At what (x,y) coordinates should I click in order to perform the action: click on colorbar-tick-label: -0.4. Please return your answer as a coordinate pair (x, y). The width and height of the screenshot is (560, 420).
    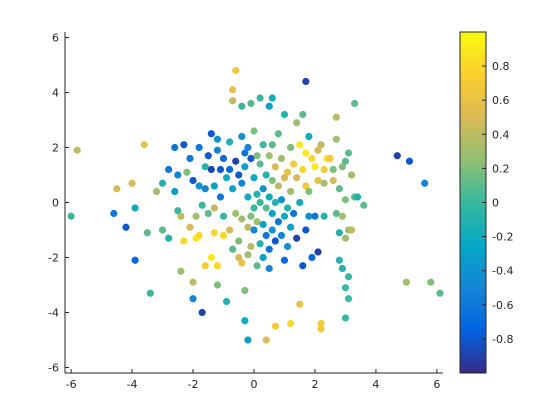
    Looking at the image, I should click on (502, 271).